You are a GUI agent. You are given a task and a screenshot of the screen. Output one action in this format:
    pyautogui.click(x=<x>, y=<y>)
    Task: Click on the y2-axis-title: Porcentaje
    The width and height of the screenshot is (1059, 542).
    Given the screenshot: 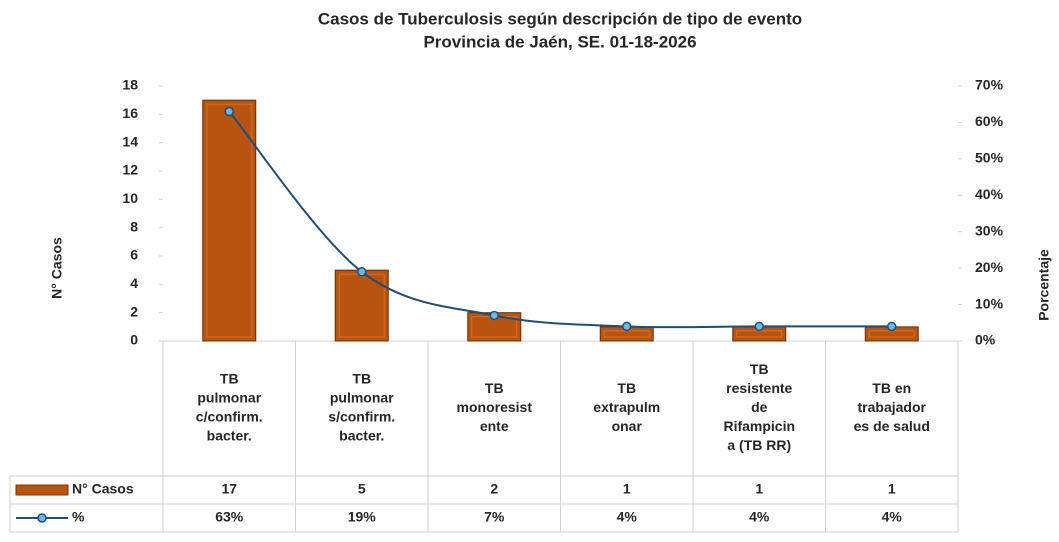 What is the action you would take?
    pyautogui.click(x=1044, y=285)
    